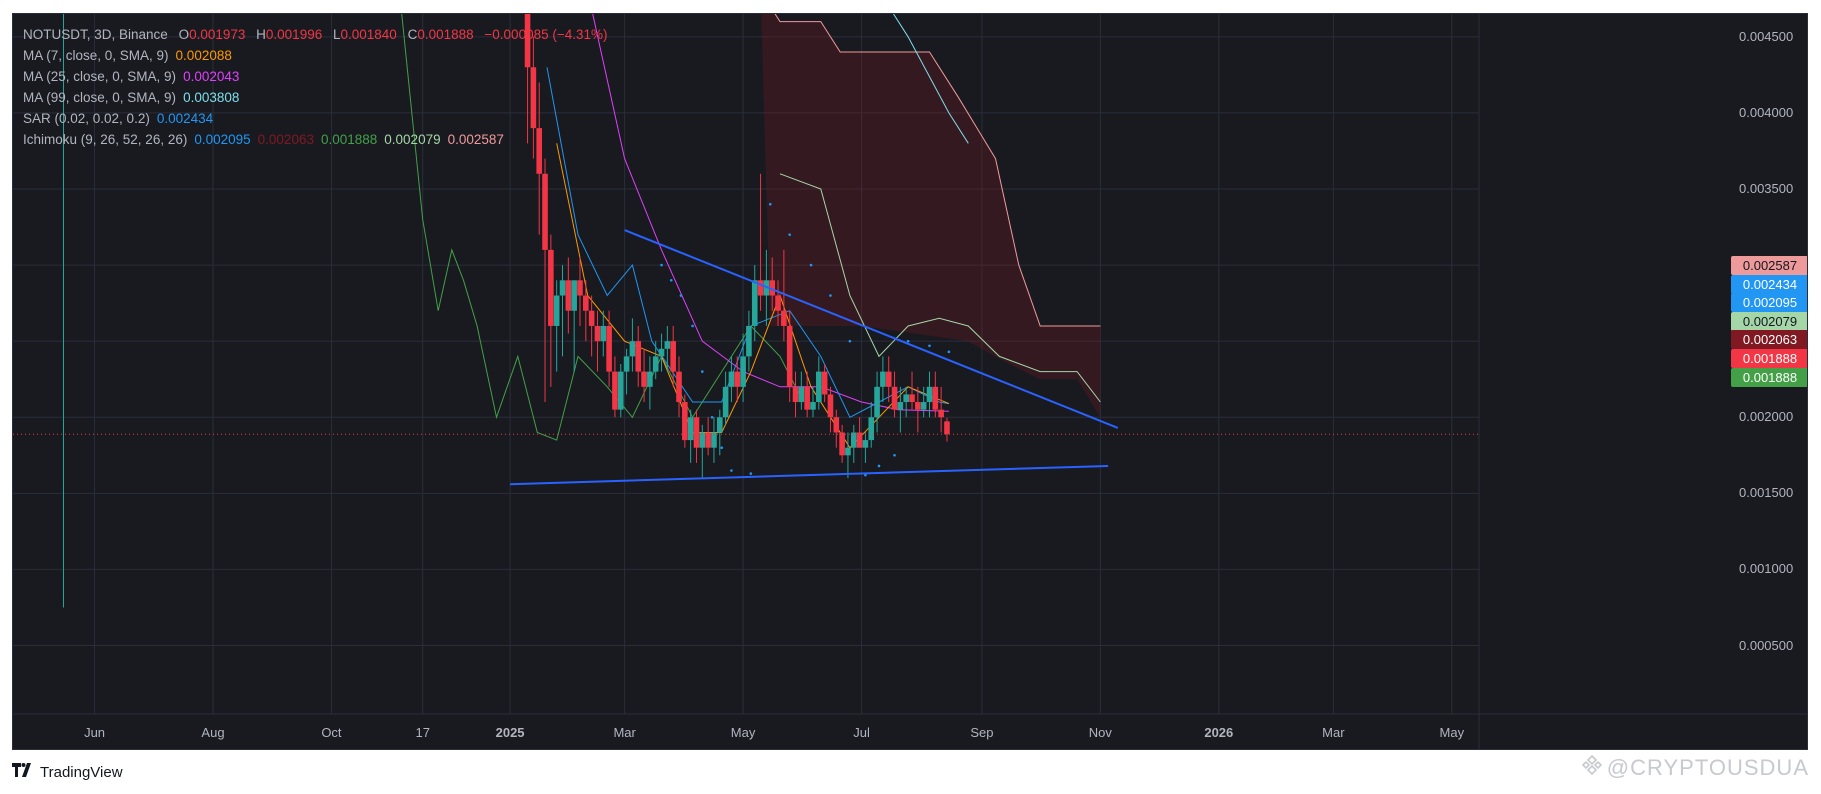 The image size is (1821, 794). What do you see at coordinates (349, 139) in the screenshot?
I see `indicator-value: 0.001888` at bounding box center [349, 139].